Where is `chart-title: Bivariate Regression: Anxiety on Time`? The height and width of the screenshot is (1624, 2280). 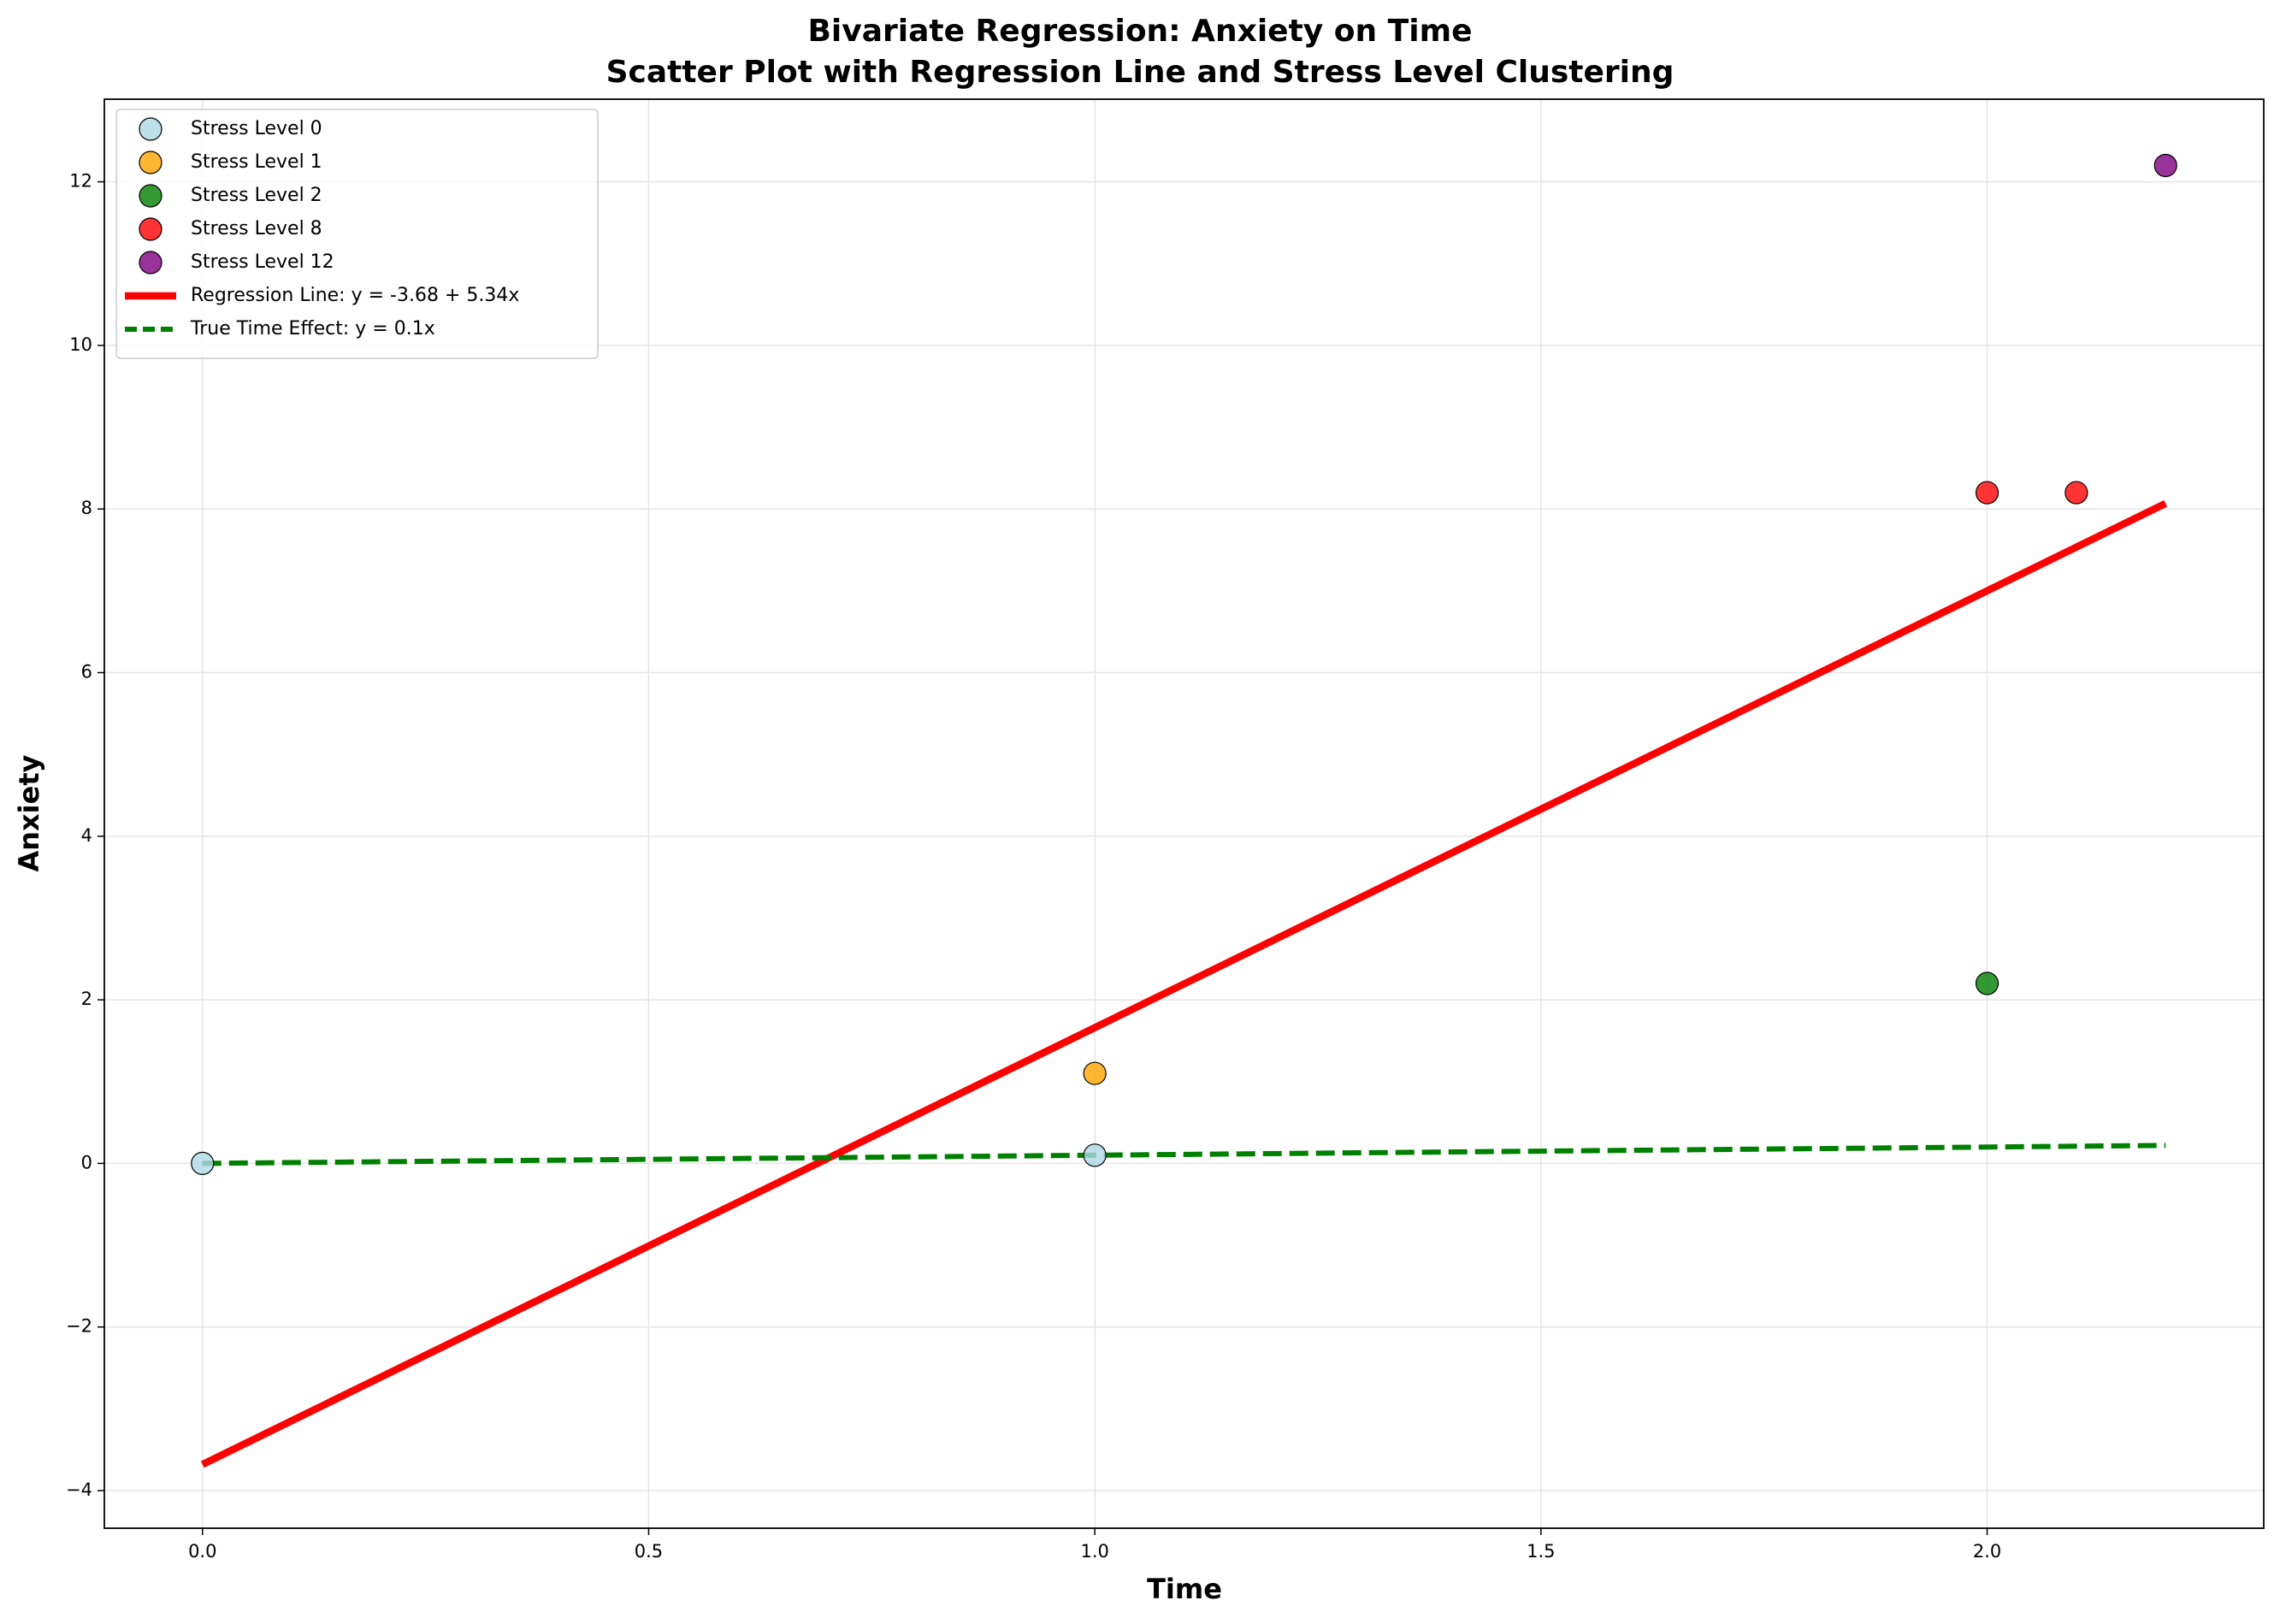 chart-title: Bivariate Regression: Anxiety on Time is located at coordinates (1139, 32).